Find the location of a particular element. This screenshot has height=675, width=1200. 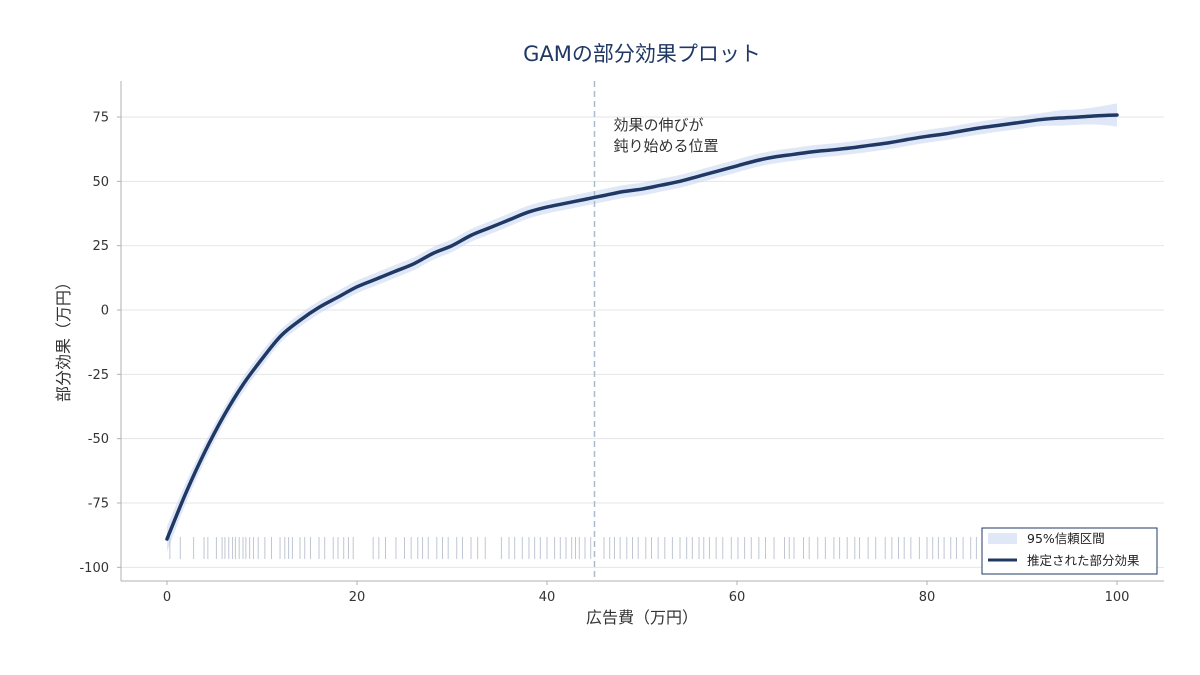

y-tick-label: 0 is located at coordinates (105, 311).